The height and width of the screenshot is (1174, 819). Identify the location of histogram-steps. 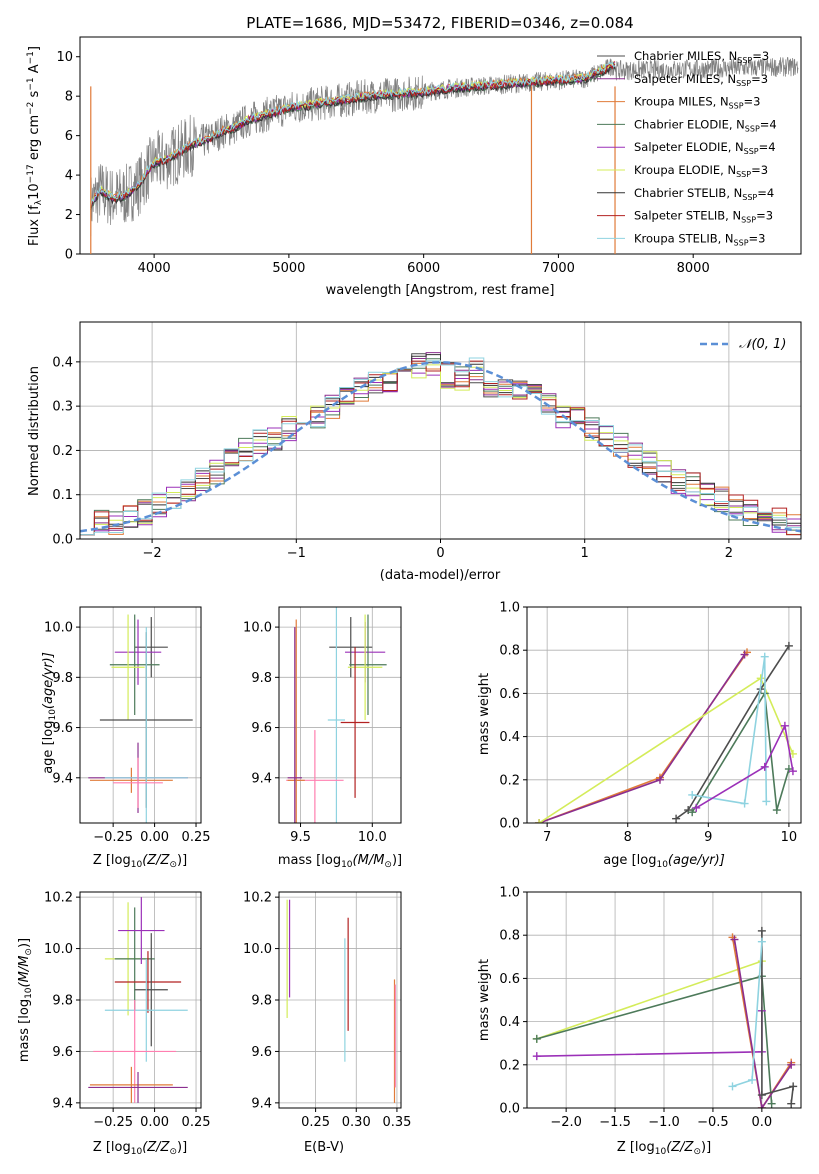
(440, 444).